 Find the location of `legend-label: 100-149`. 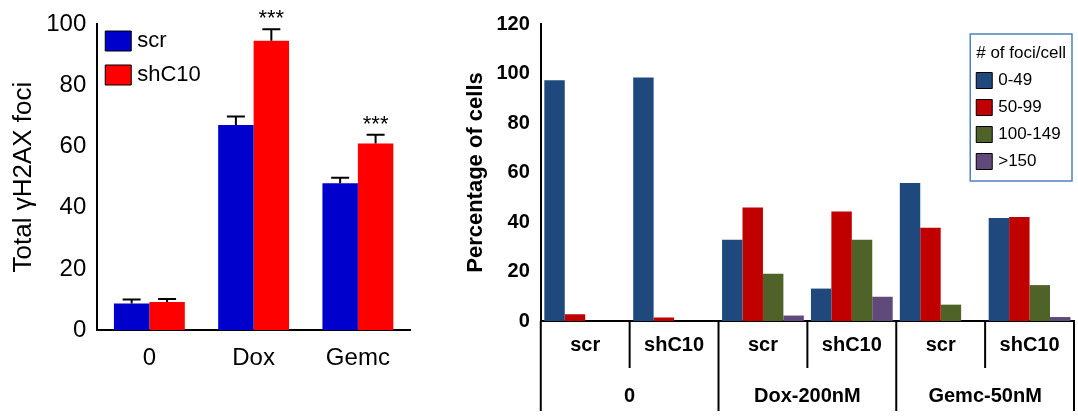

legend-label: 100-149 is located at coordinates (1029, 134).